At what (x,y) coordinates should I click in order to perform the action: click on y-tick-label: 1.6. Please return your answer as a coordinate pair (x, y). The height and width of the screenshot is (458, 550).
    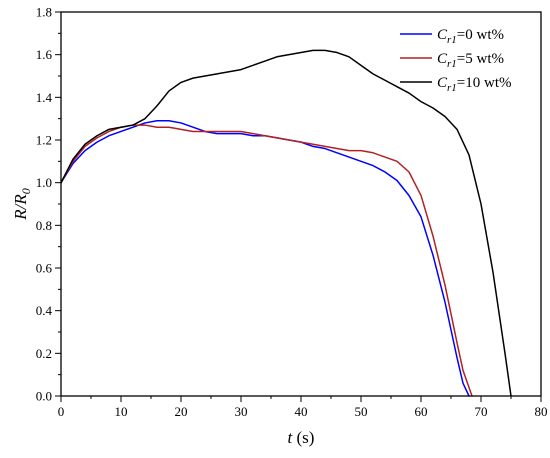
    Looking at the image, I should click on (44, 54).